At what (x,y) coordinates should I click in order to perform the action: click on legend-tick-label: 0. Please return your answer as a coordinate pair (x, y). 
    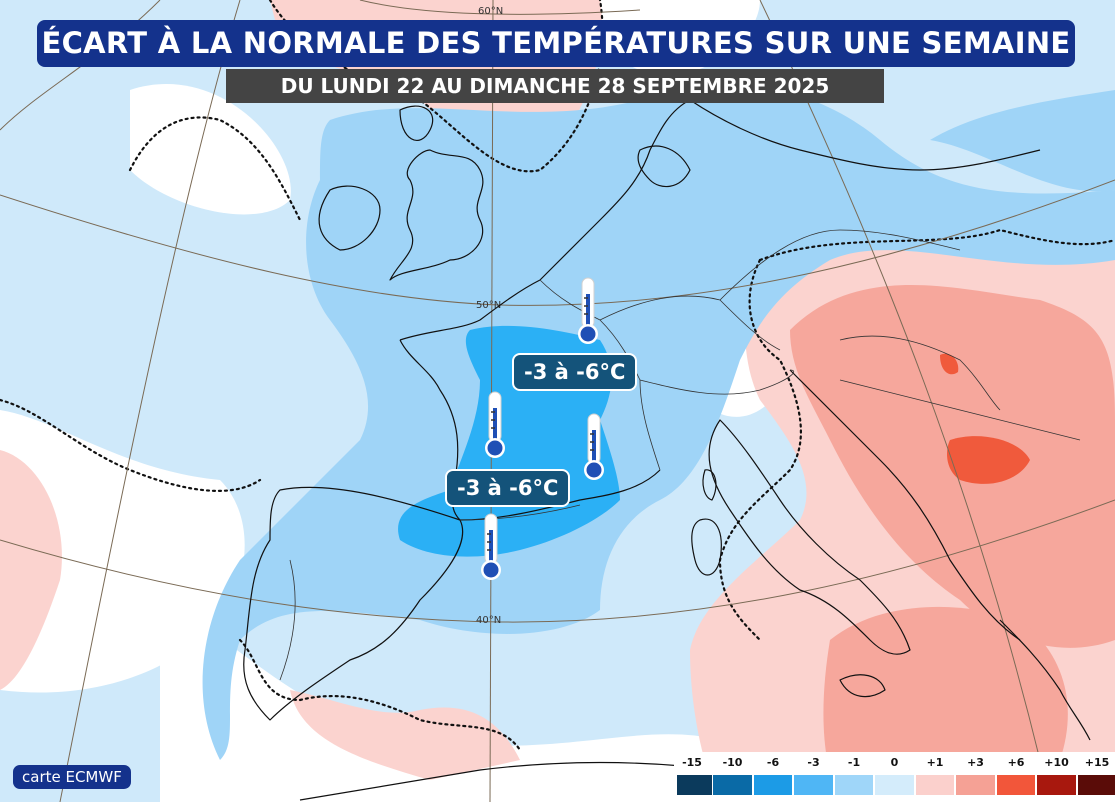
    Looking at the image, I should click on (894, 762).